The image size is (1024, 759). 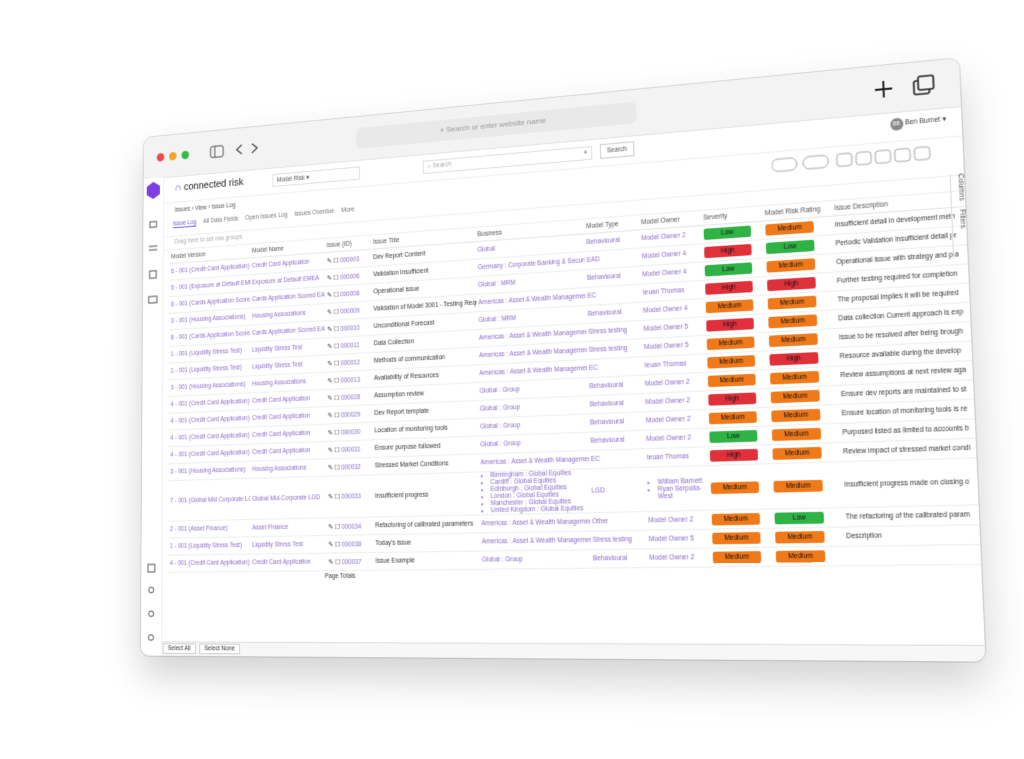 I want to click on nav-icons, so click(x=235, y=149).